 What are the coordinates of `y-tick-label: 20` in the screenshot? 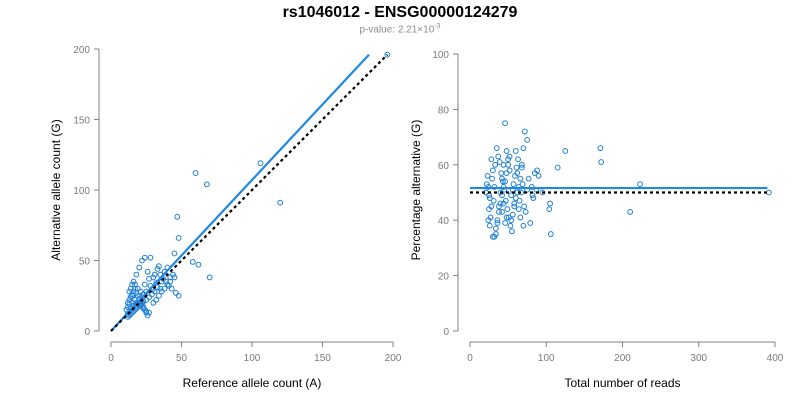 It's located at (444, 277).